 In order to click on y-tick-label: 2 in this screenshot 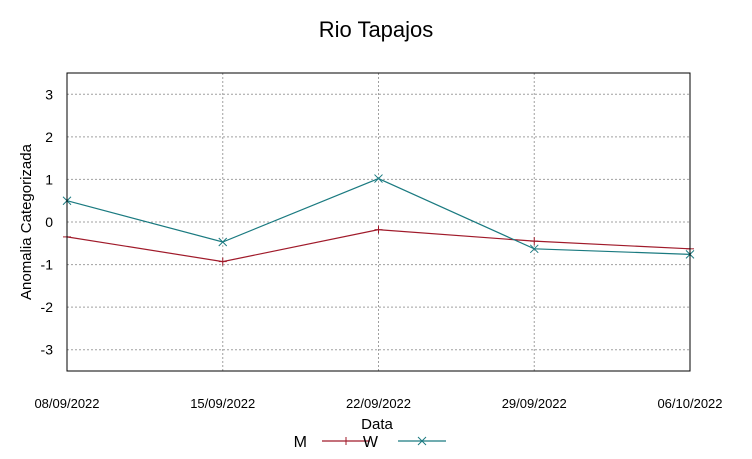, I will do `click(49, 137)`.